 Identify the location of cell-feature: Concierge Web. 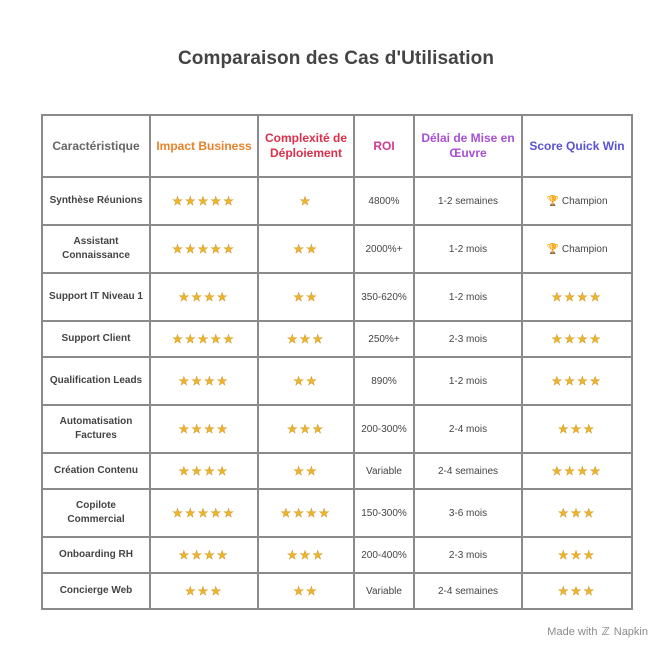
(96, 591).